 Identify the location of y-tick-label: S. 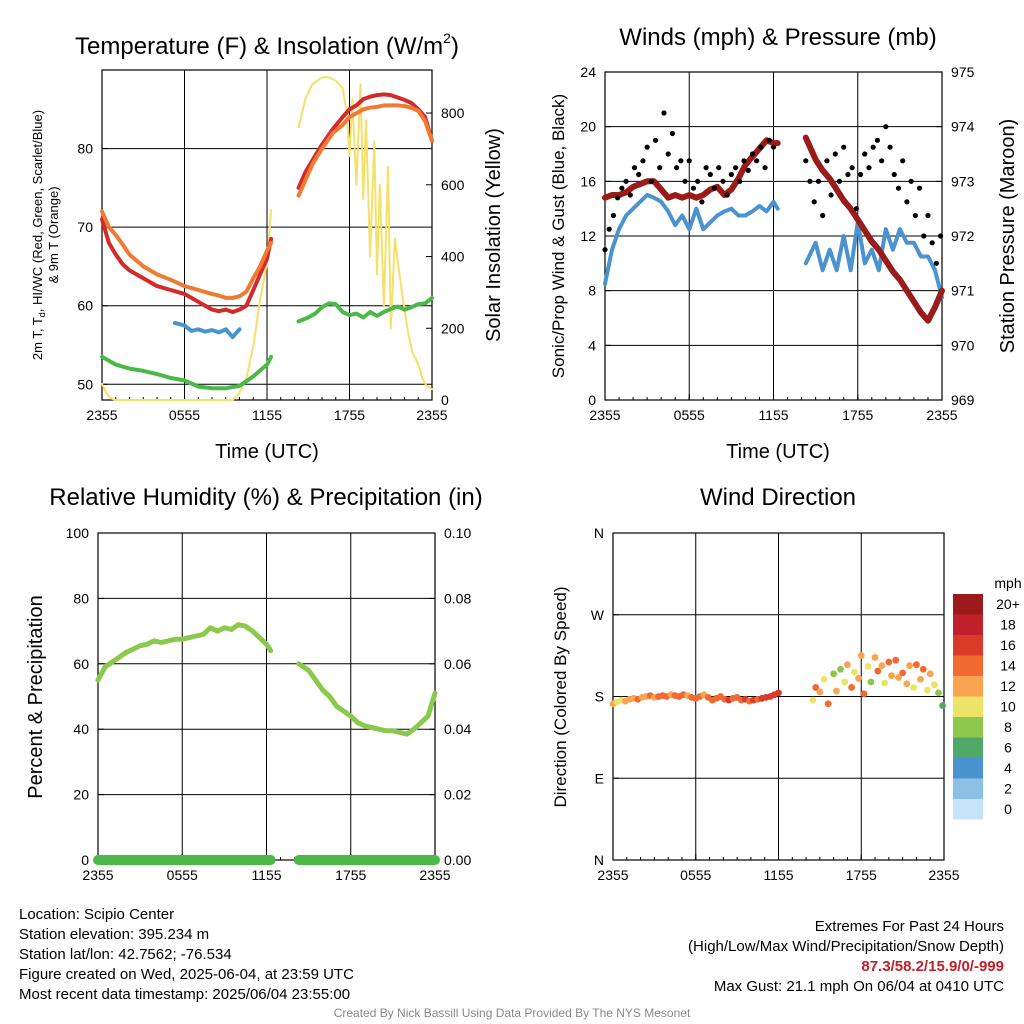
(599, 697).